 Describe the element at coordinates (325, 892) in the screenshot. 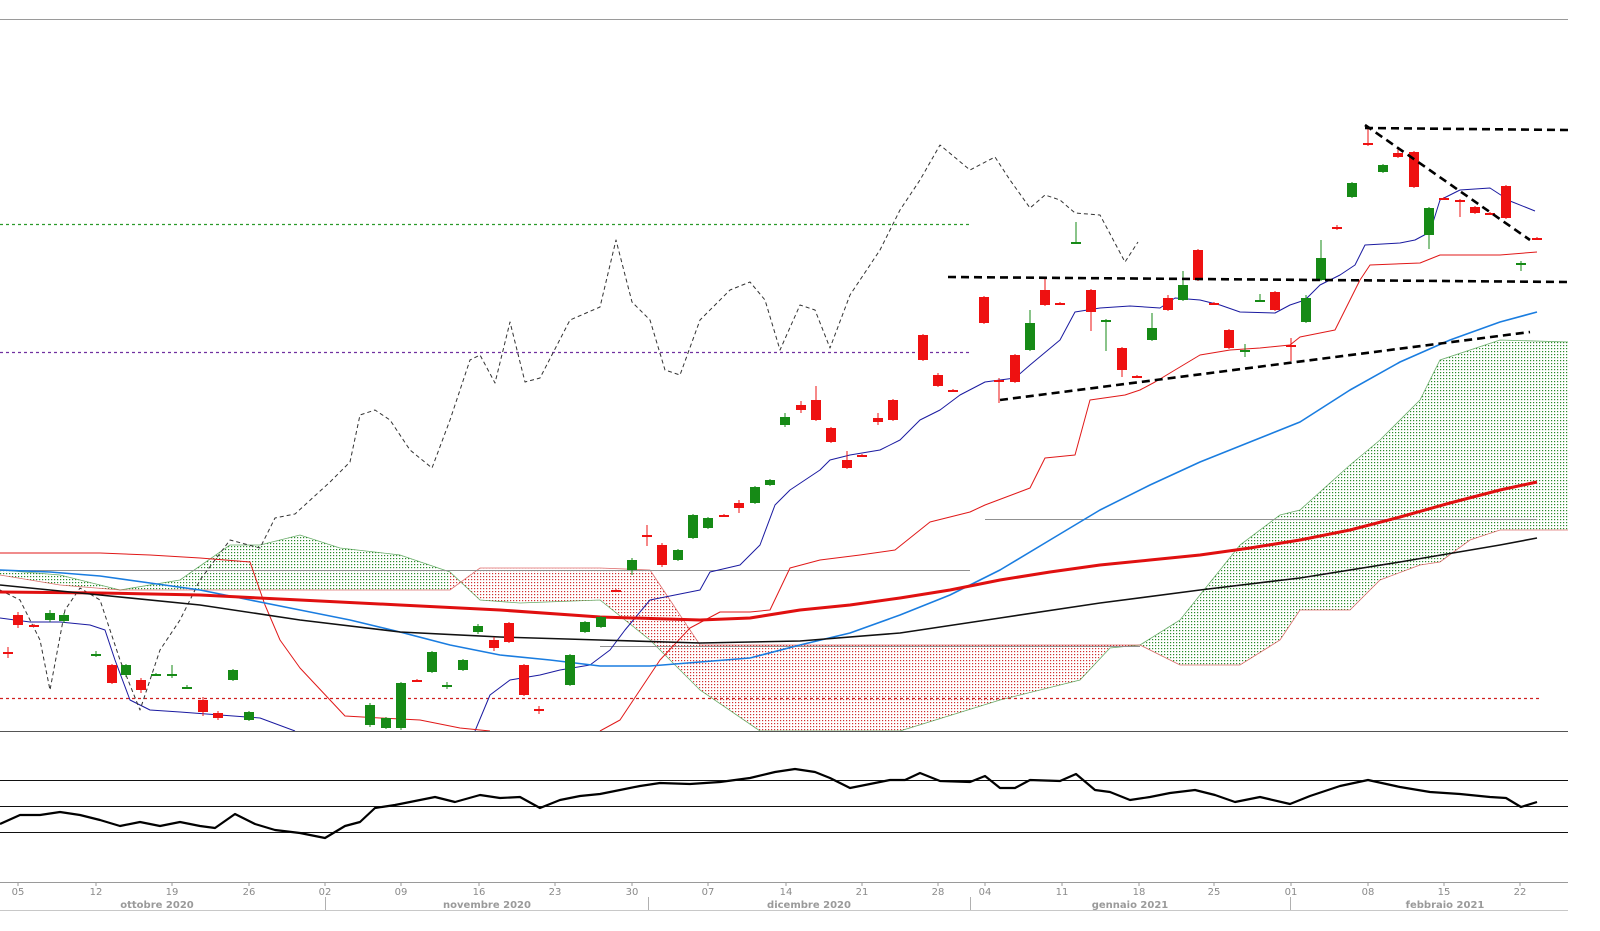

I see `x-tick-label: 02` at that location.